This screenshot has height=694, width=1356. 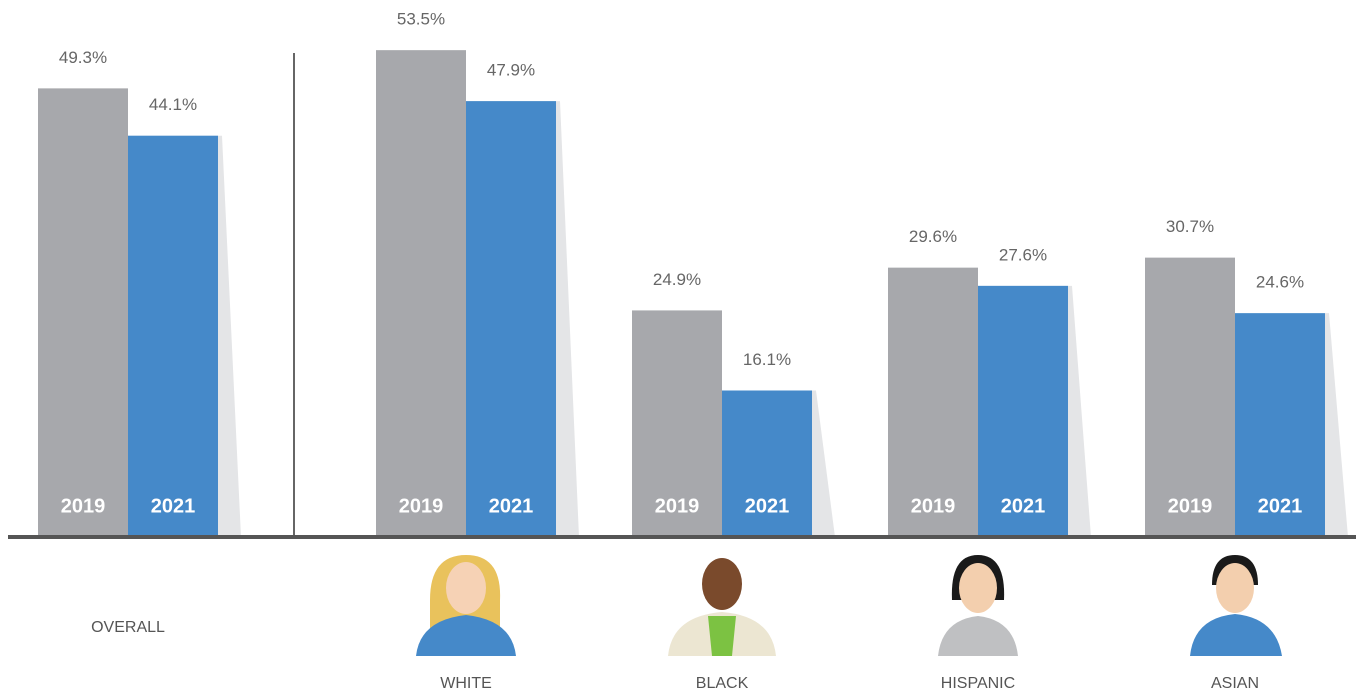 What do you see at coordinates (128, 627) in the screenshot?
I see `category-label: OVERALL` at bounding box center [128, 627].